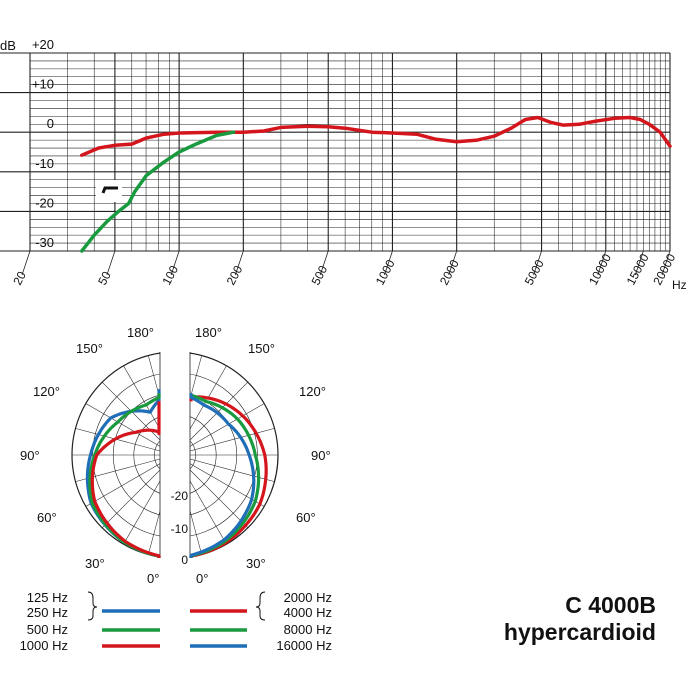 The height and width of the screenshot is (700, 700). Describe the element at coordinates (44, 163) in the screenshot. I see `y-tick-label: -10` at that location.